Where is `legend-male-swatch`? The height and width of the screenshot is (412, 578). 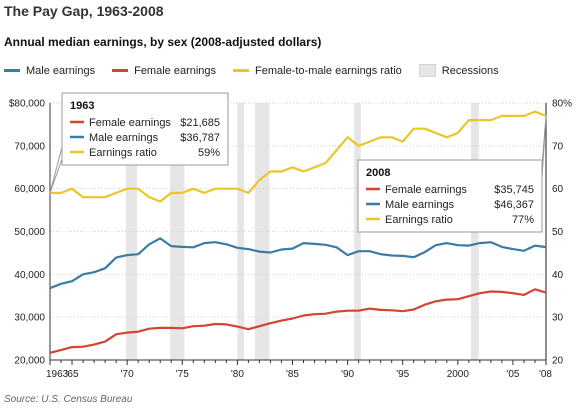 legend-male-swatch is located at coordinates (12, 70).